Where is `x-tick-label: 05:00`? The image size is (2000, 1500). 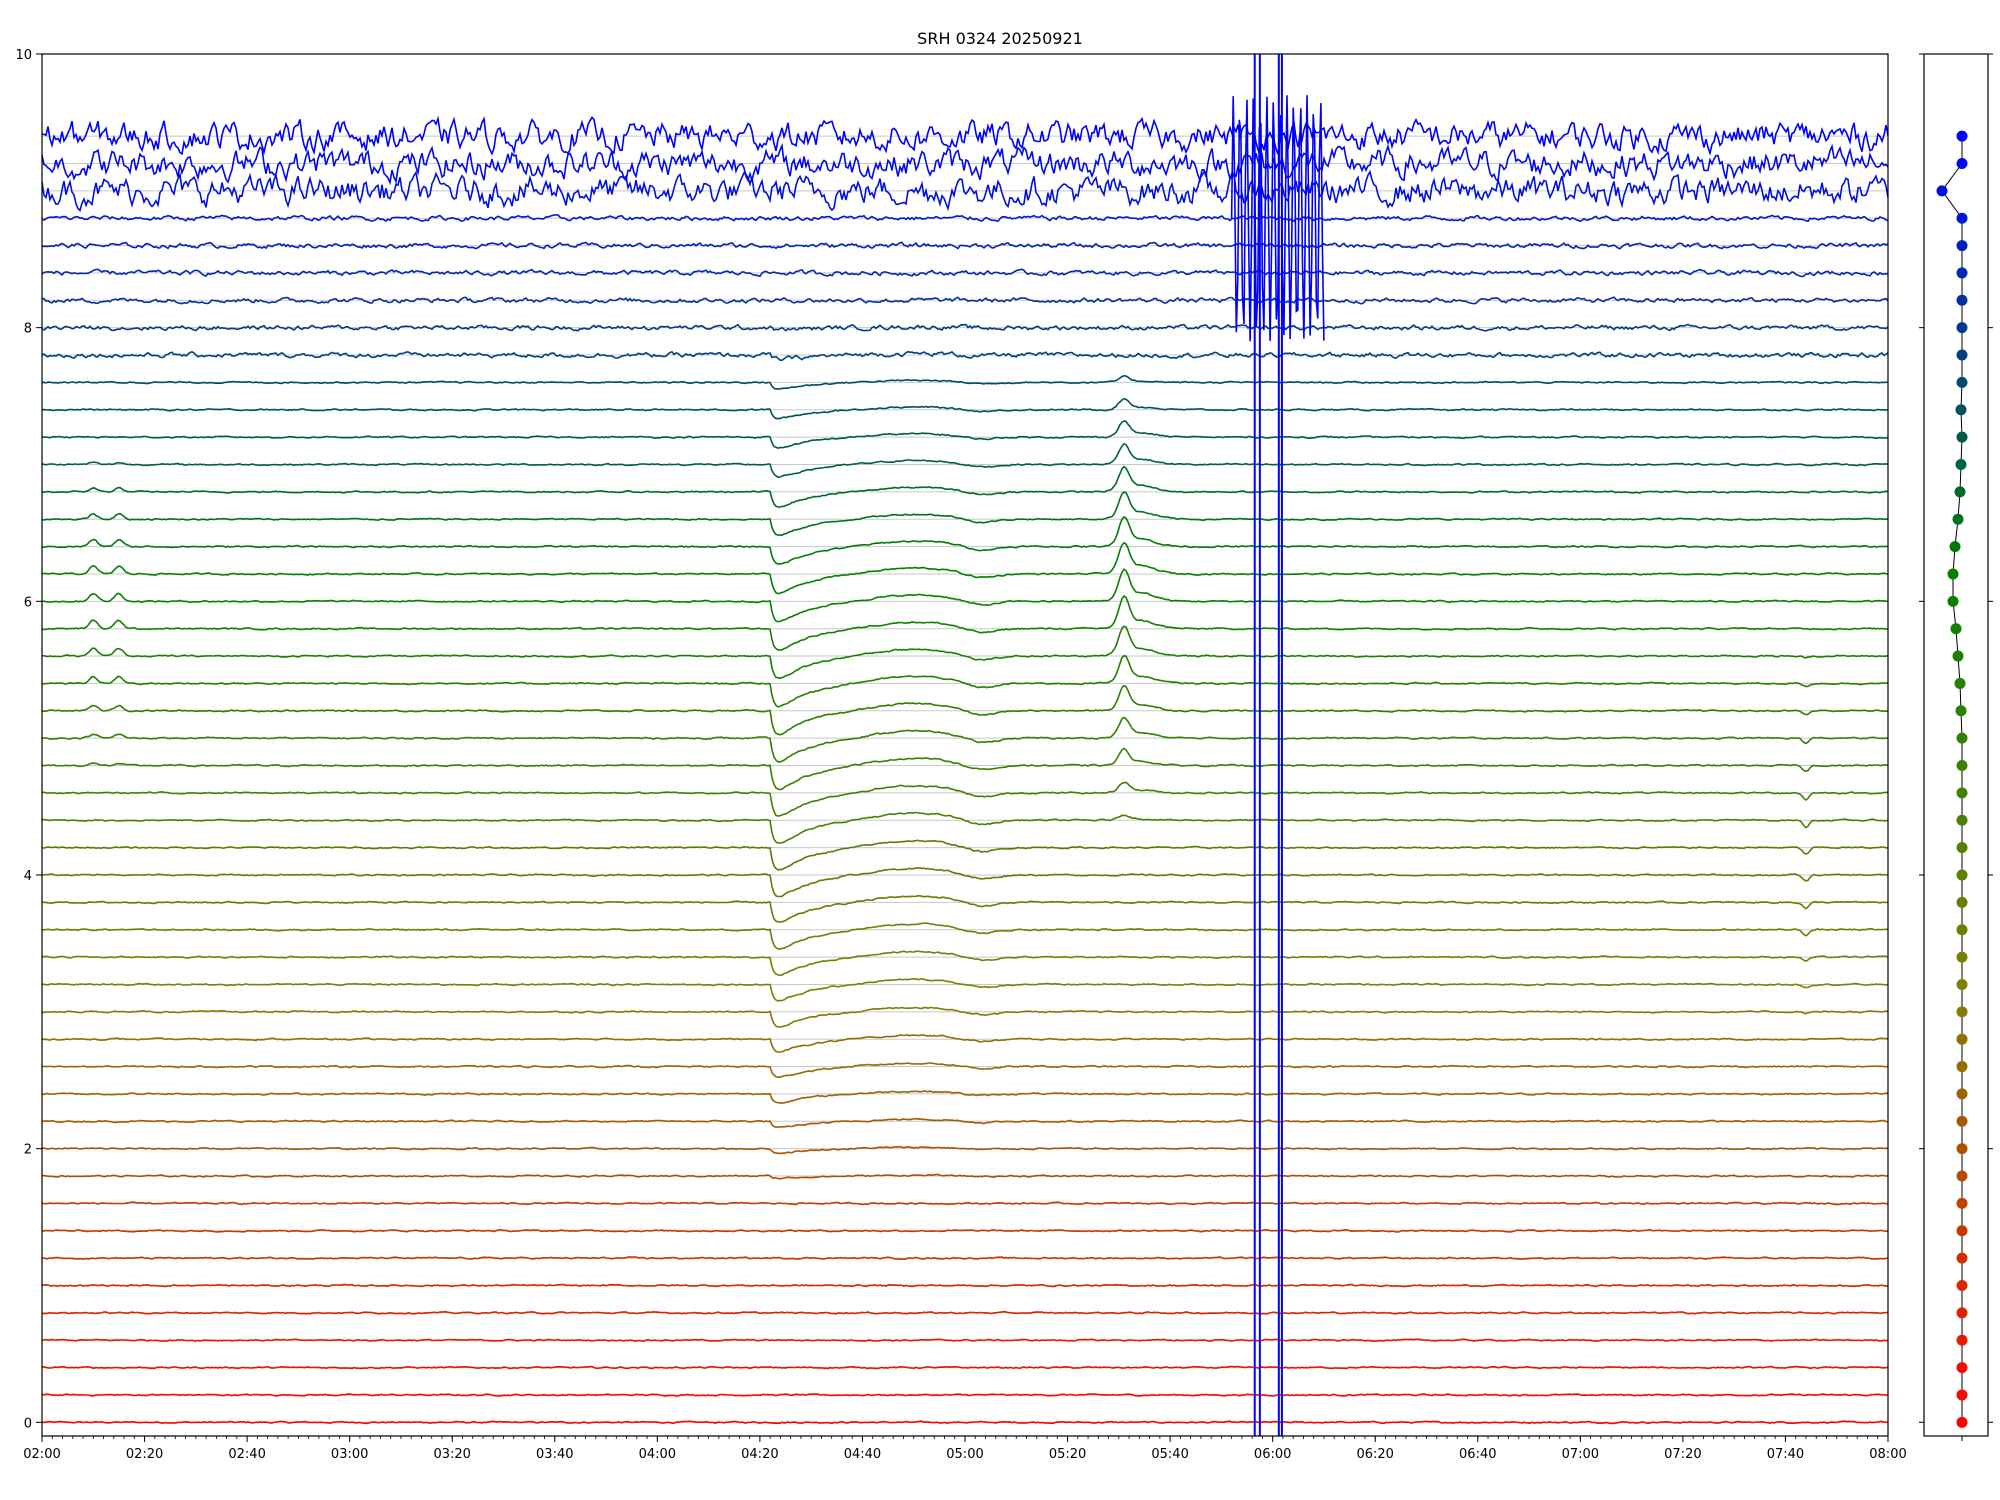
x-tick-label: 05:00 is located at coordinates (964, 1454).